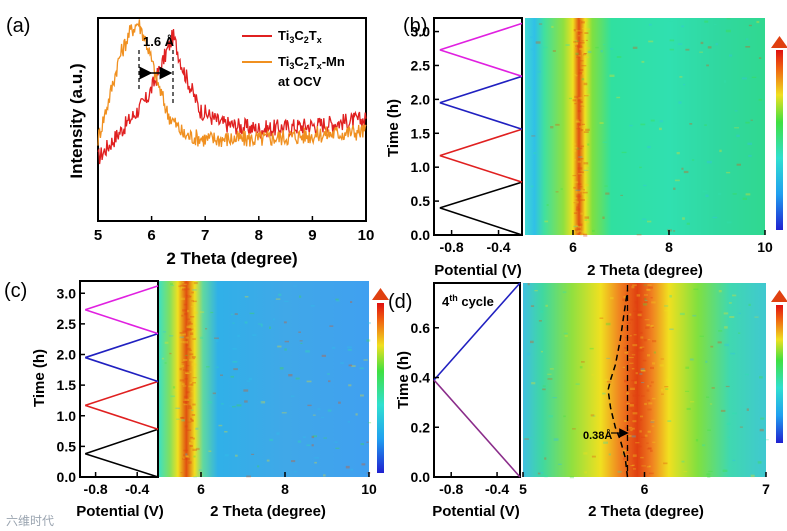 Image resolution: width=787 pixels, height=531 pixels. Describe the element at coordinates (67, 293) in the screenshot. I see `y-tick-label: 3.0` at that location.